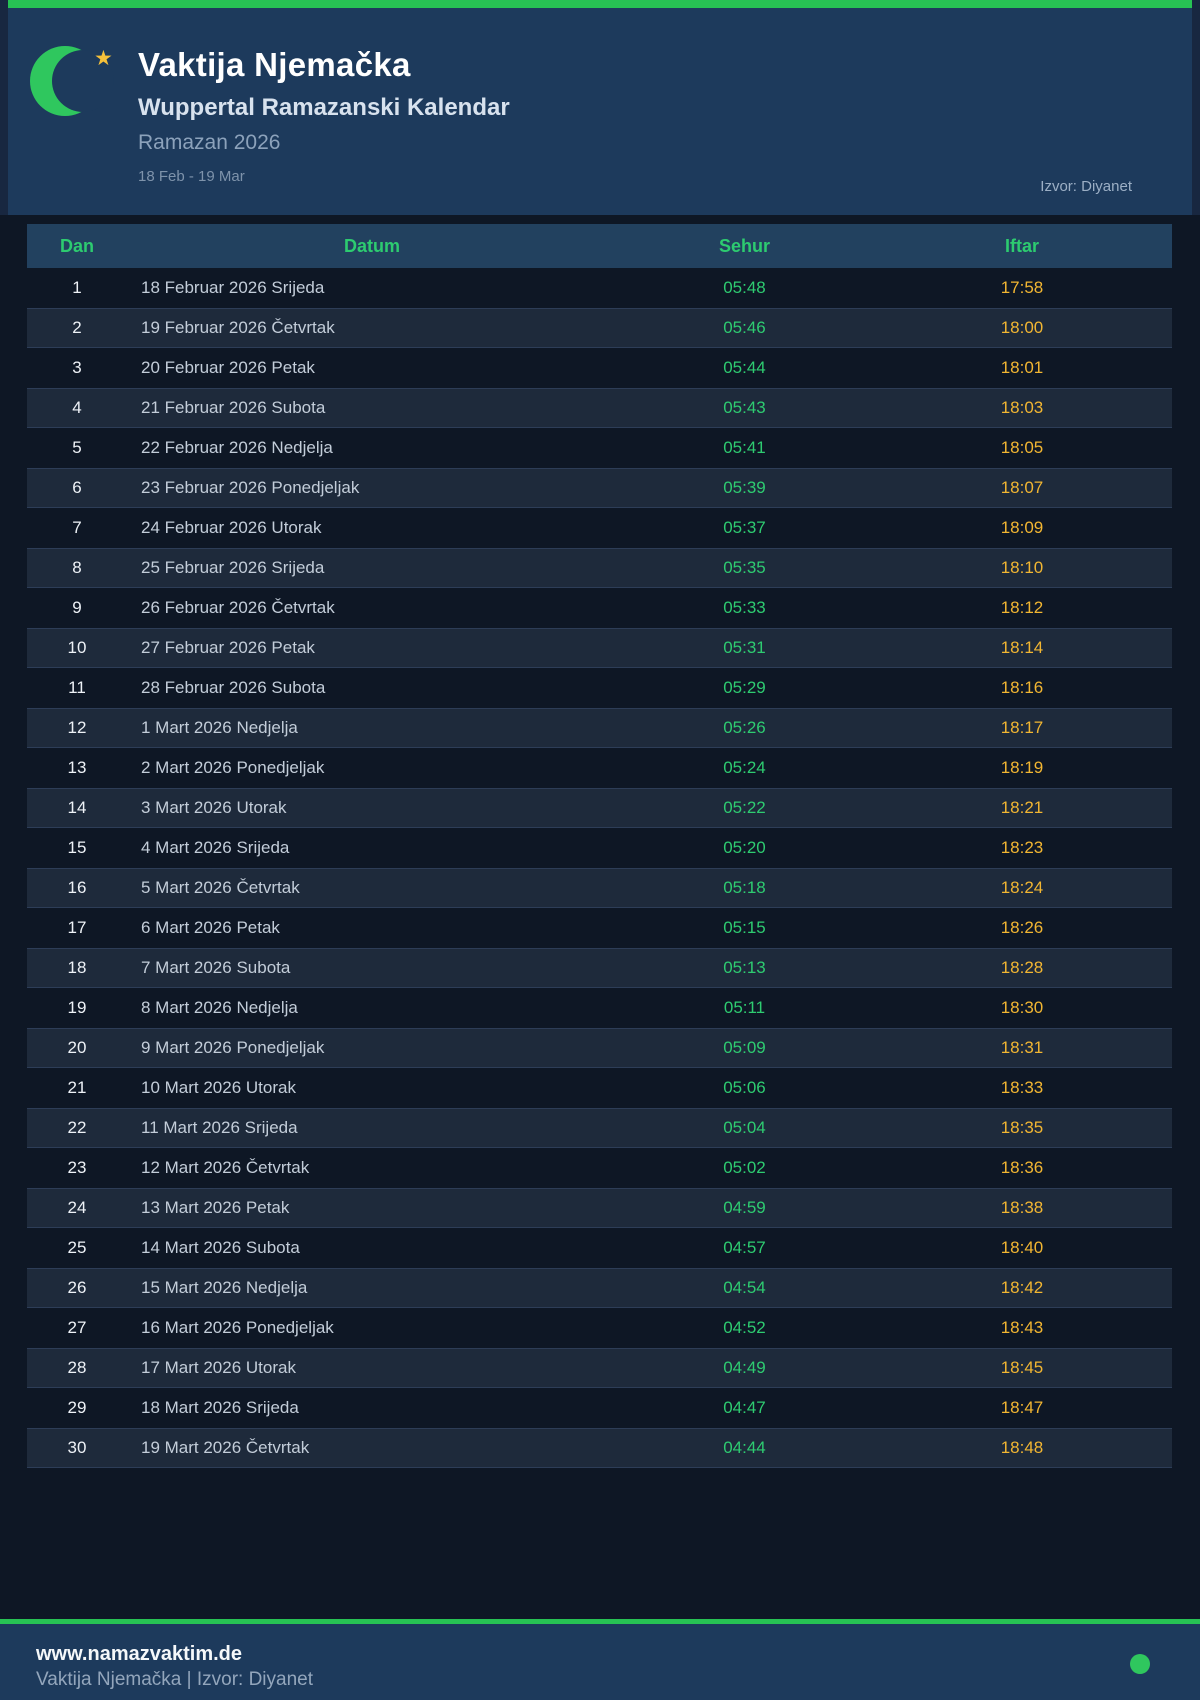 Image resolution: width=1200 pixels, height=1700 pixels. What do you see at coordinates (1022, 1048) in the screenshot?
I see `iftar-time-cell: 18:31` at bounding box center [1022, 1048].